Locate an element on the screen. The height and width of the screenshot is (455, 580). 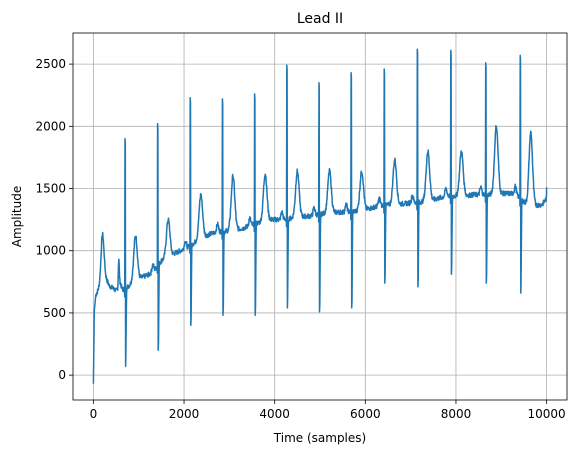
chart-title: Lead II is located at coordinates (320, 19).